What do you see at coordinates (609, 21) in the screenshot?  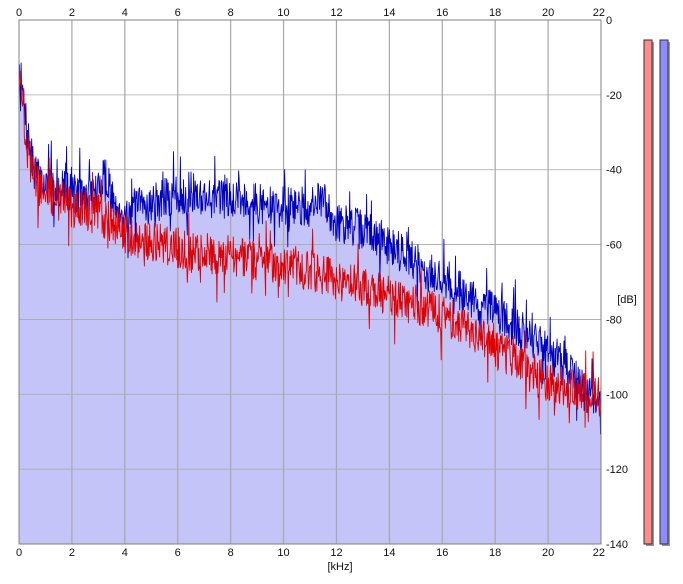 I see `y-tick-label: 0` at bounding box center [609, 21].